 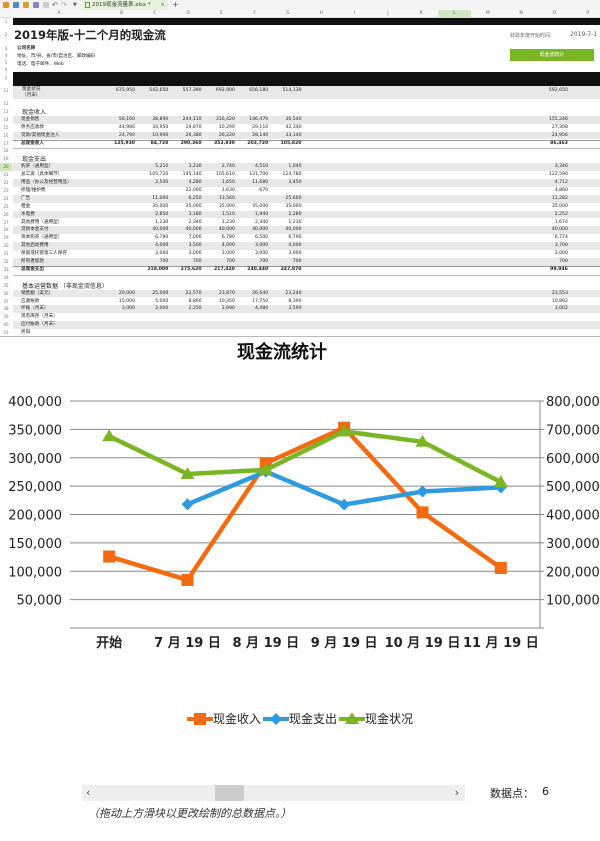 What do you see at coordinates (75, 5) in the screenshot?
I see `dropdown-icon: ▼` at bounding box center [75, 5].